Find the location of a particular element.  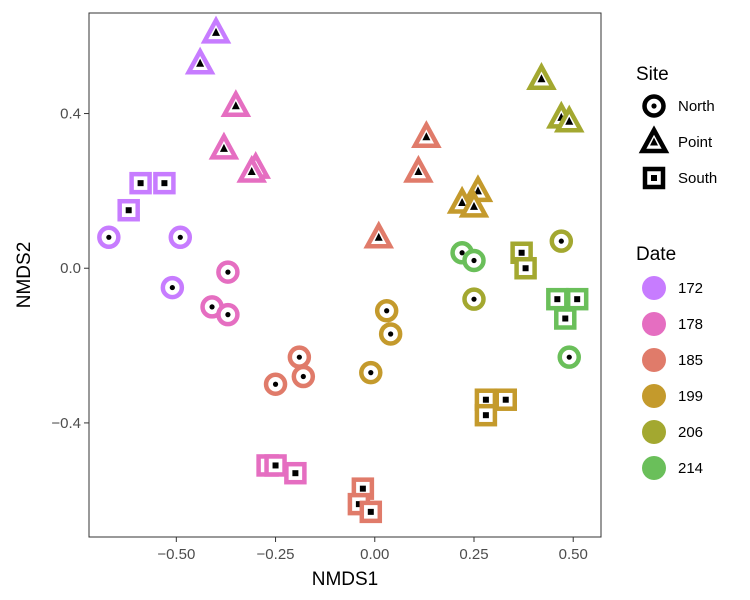

legend-date-item: 199 is located at coordinates (672, 396).